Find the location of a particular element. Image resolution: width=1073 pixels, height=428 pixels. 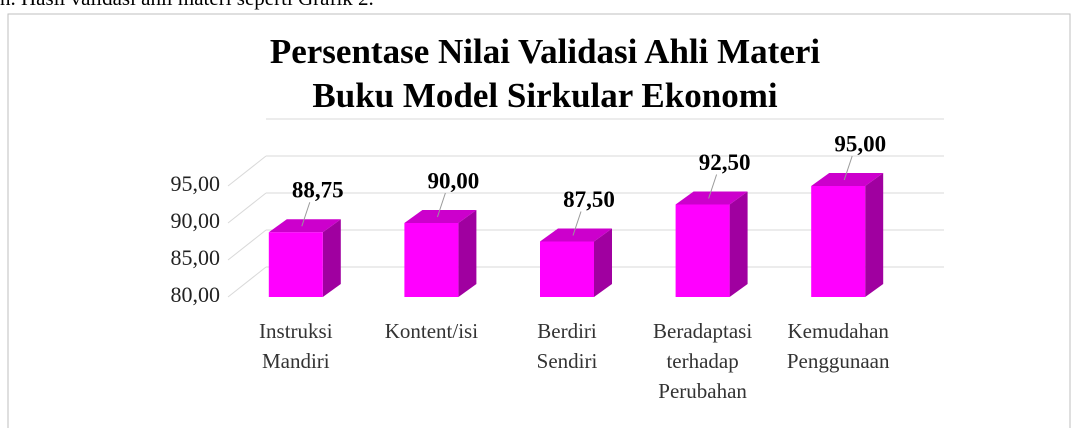

x-tick-label: Instruksi Mandiri is located at coordinates (296, 346).